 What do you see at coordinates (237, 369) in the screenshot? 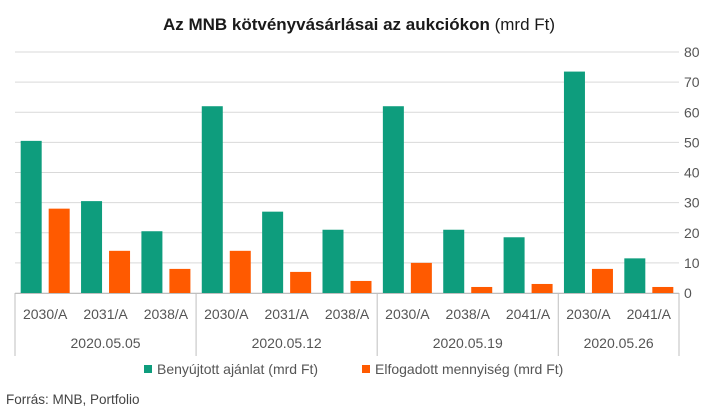
I see `legend-label: Benyújtott ajánlat (mrd Ft)` at bounding box center [237, 369].